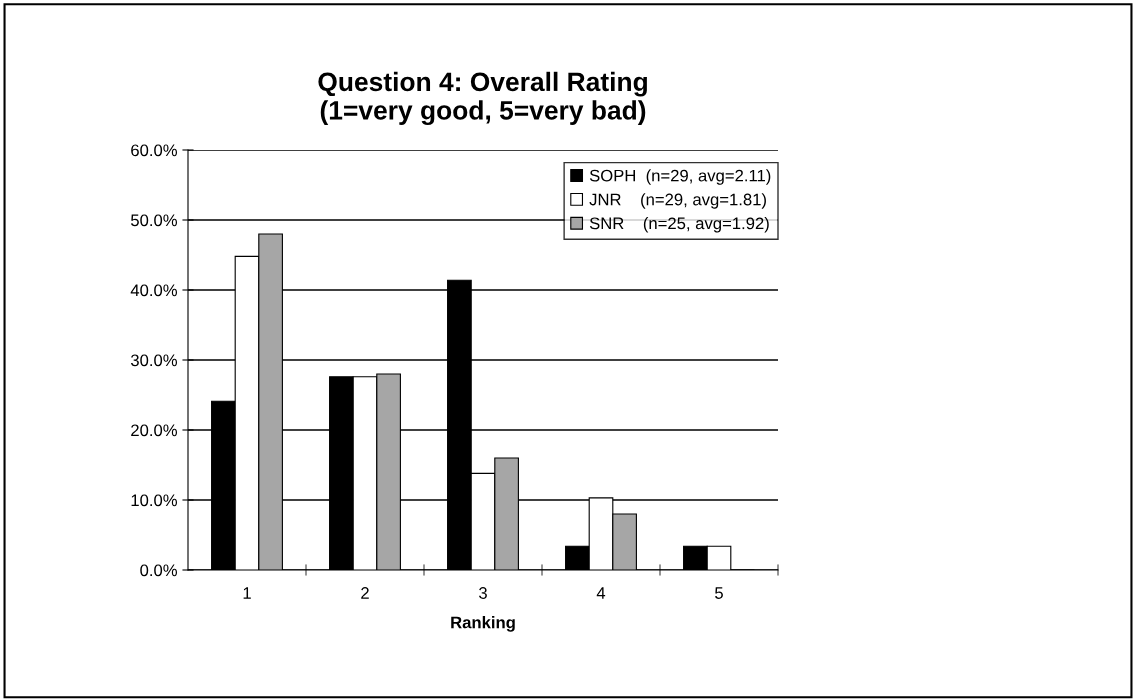  What do you see at coordinates (483, 624) in the screenshot?
I see `x-axis-title: Ranking` at bounding box center [483, 624].